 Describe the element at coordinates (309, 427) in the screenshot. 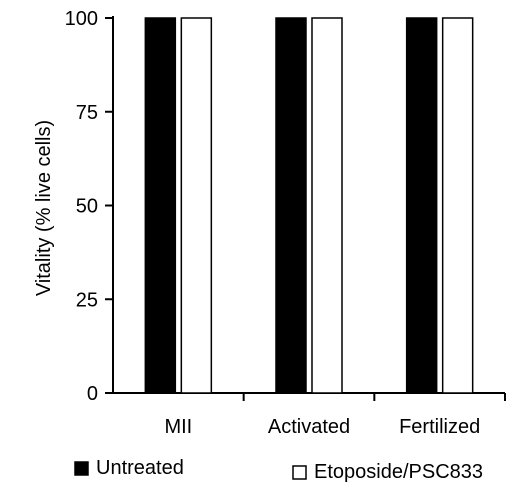

I see `x-tick-label: Activated` at that location.